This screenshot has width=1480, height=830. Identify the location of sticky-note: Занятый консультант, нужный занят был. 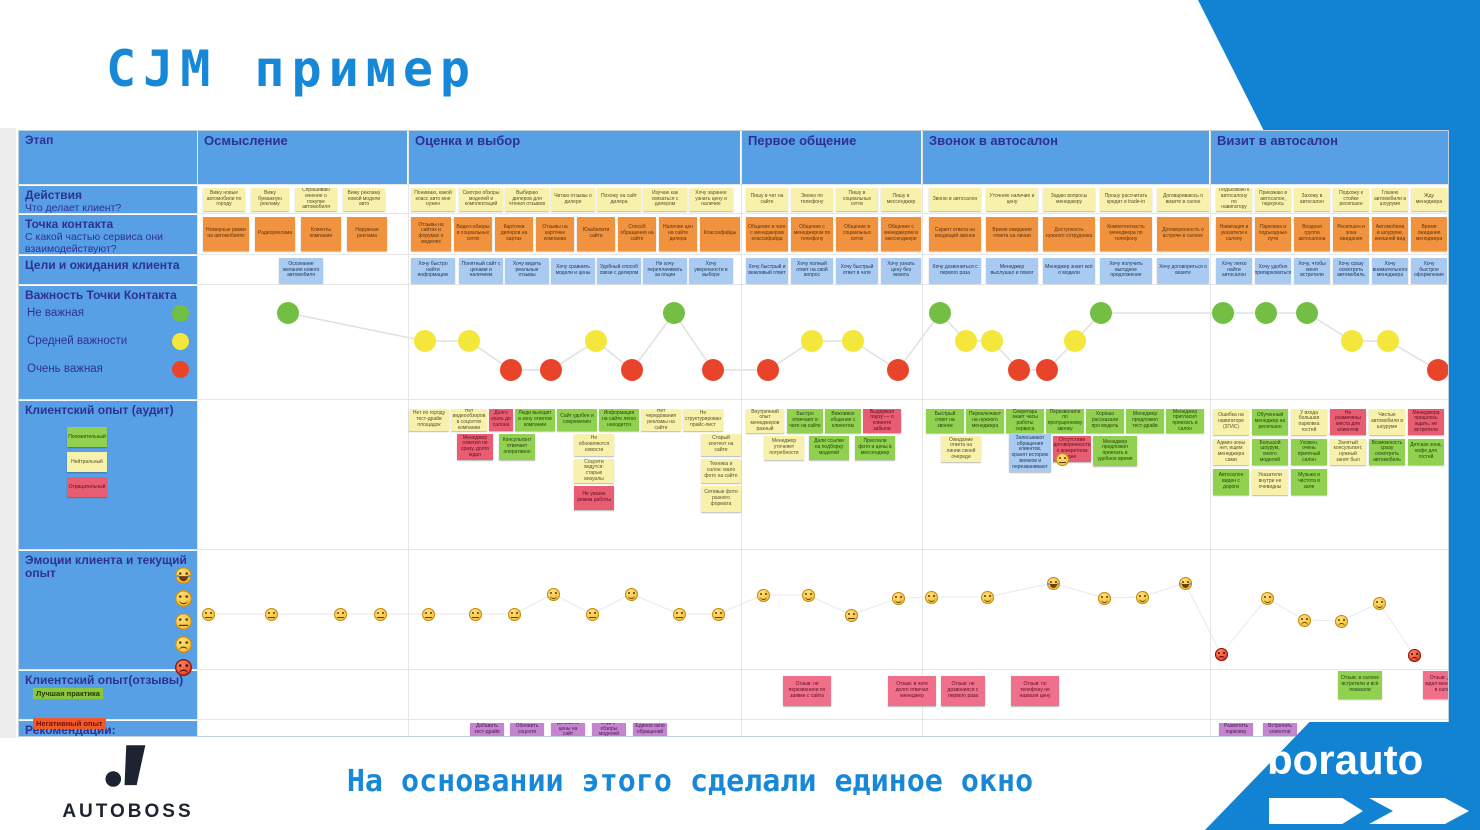
(1348, 452).